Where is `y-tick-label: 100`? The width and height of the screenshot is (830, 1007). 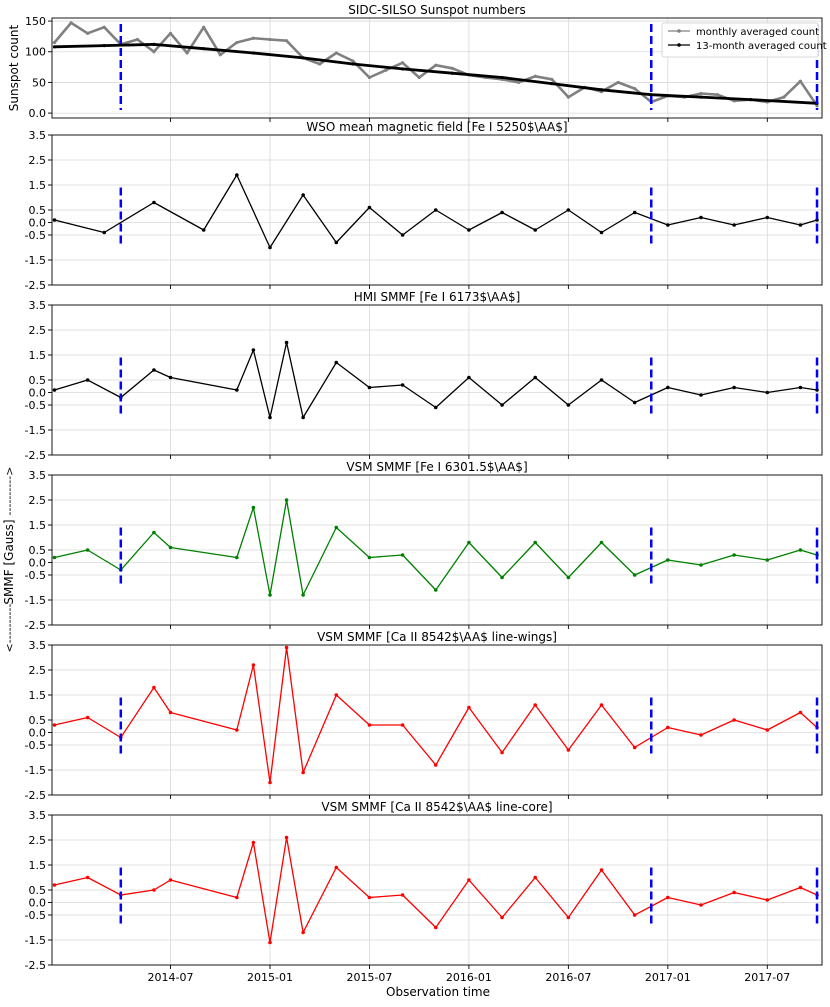
y-tick-label: 100 is located at coordinates (35, 52).